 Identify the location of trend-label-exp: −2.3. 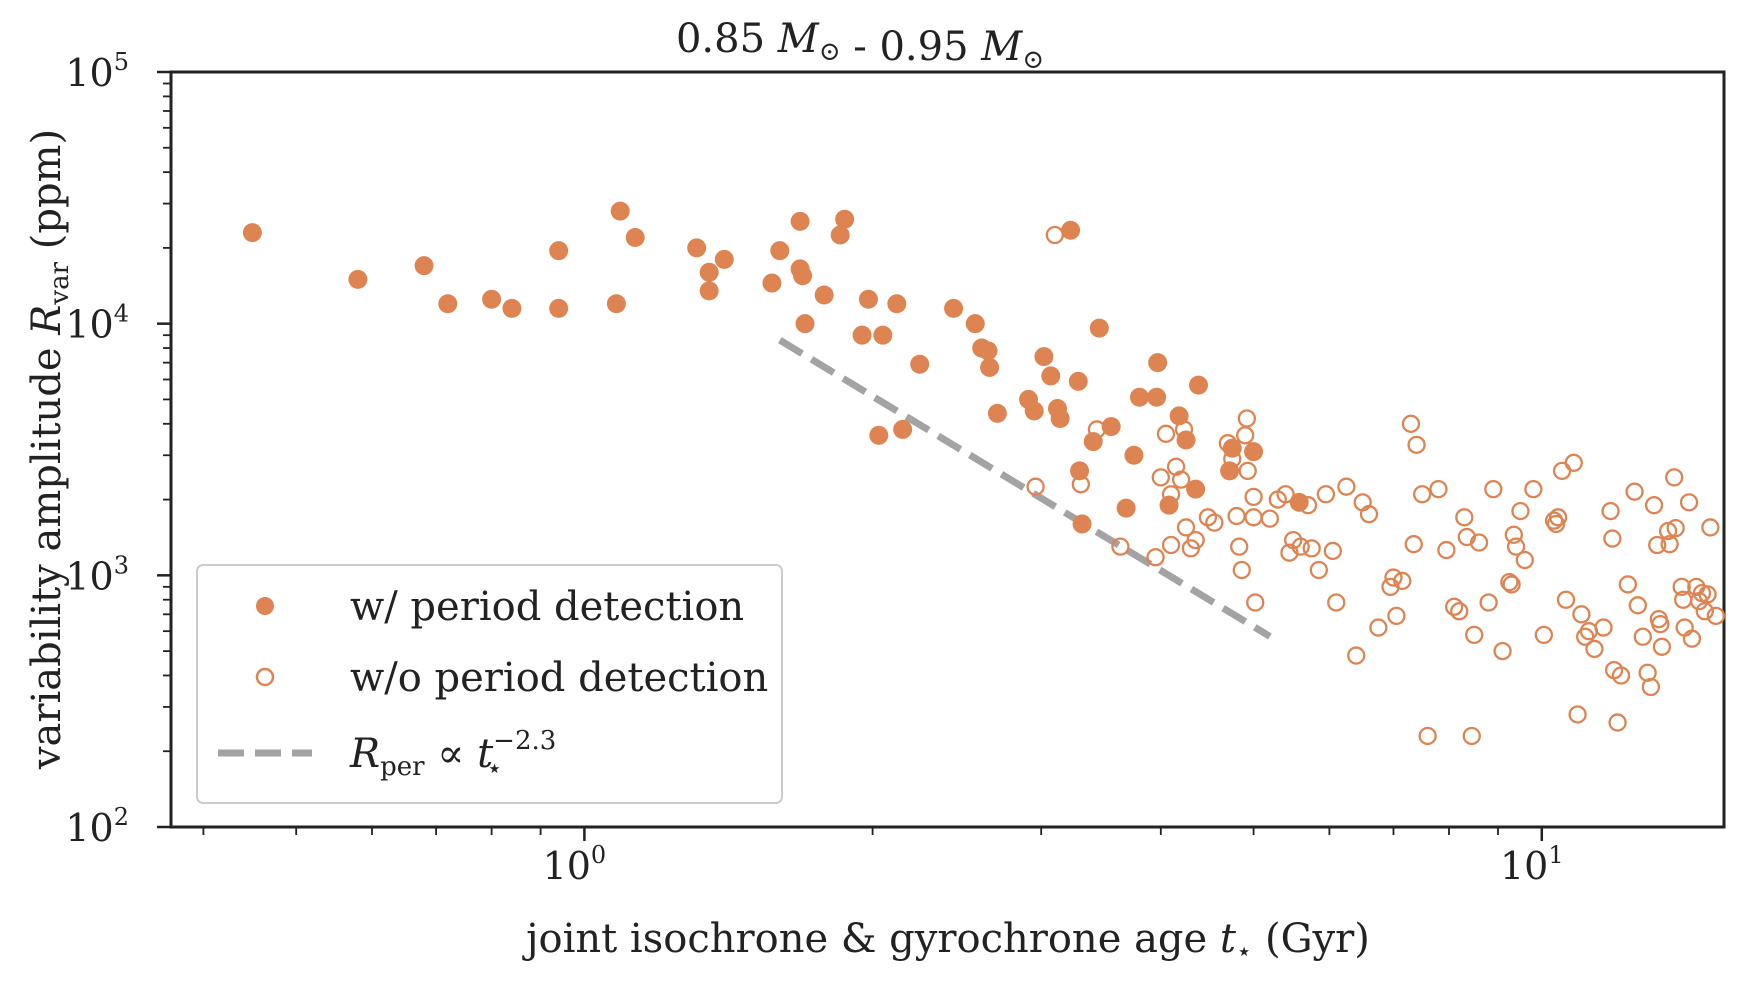
(524, 741).